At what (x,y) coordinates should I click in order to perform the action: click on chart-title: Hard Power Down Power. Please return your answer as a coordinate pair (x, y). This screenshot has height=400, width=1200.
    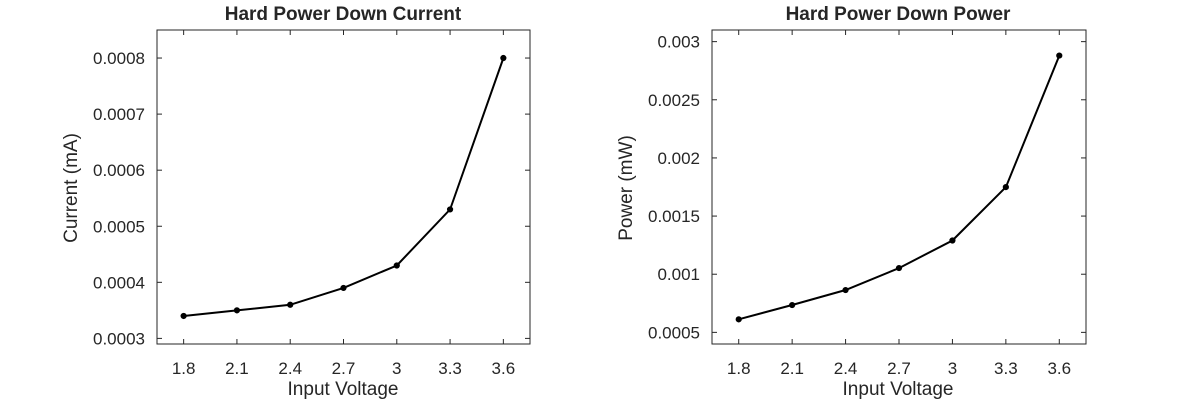
    Looking at the image, I should click on (898, 14).